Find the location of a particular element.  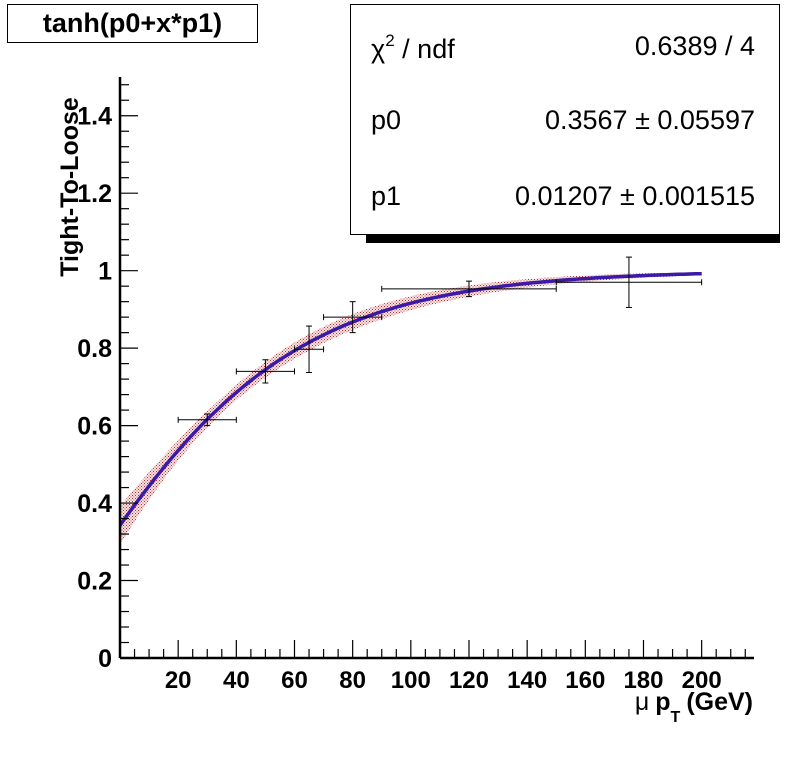

x-tick-label: 80 is located at coordinates (352, 680).